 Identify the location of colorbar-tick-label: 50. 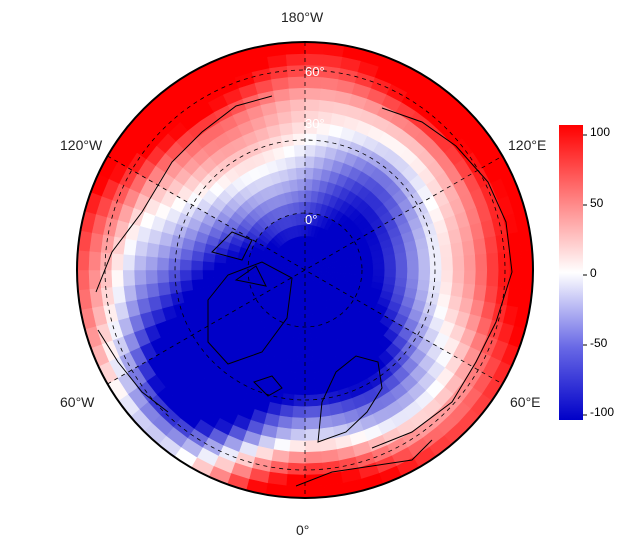
(597, 203).